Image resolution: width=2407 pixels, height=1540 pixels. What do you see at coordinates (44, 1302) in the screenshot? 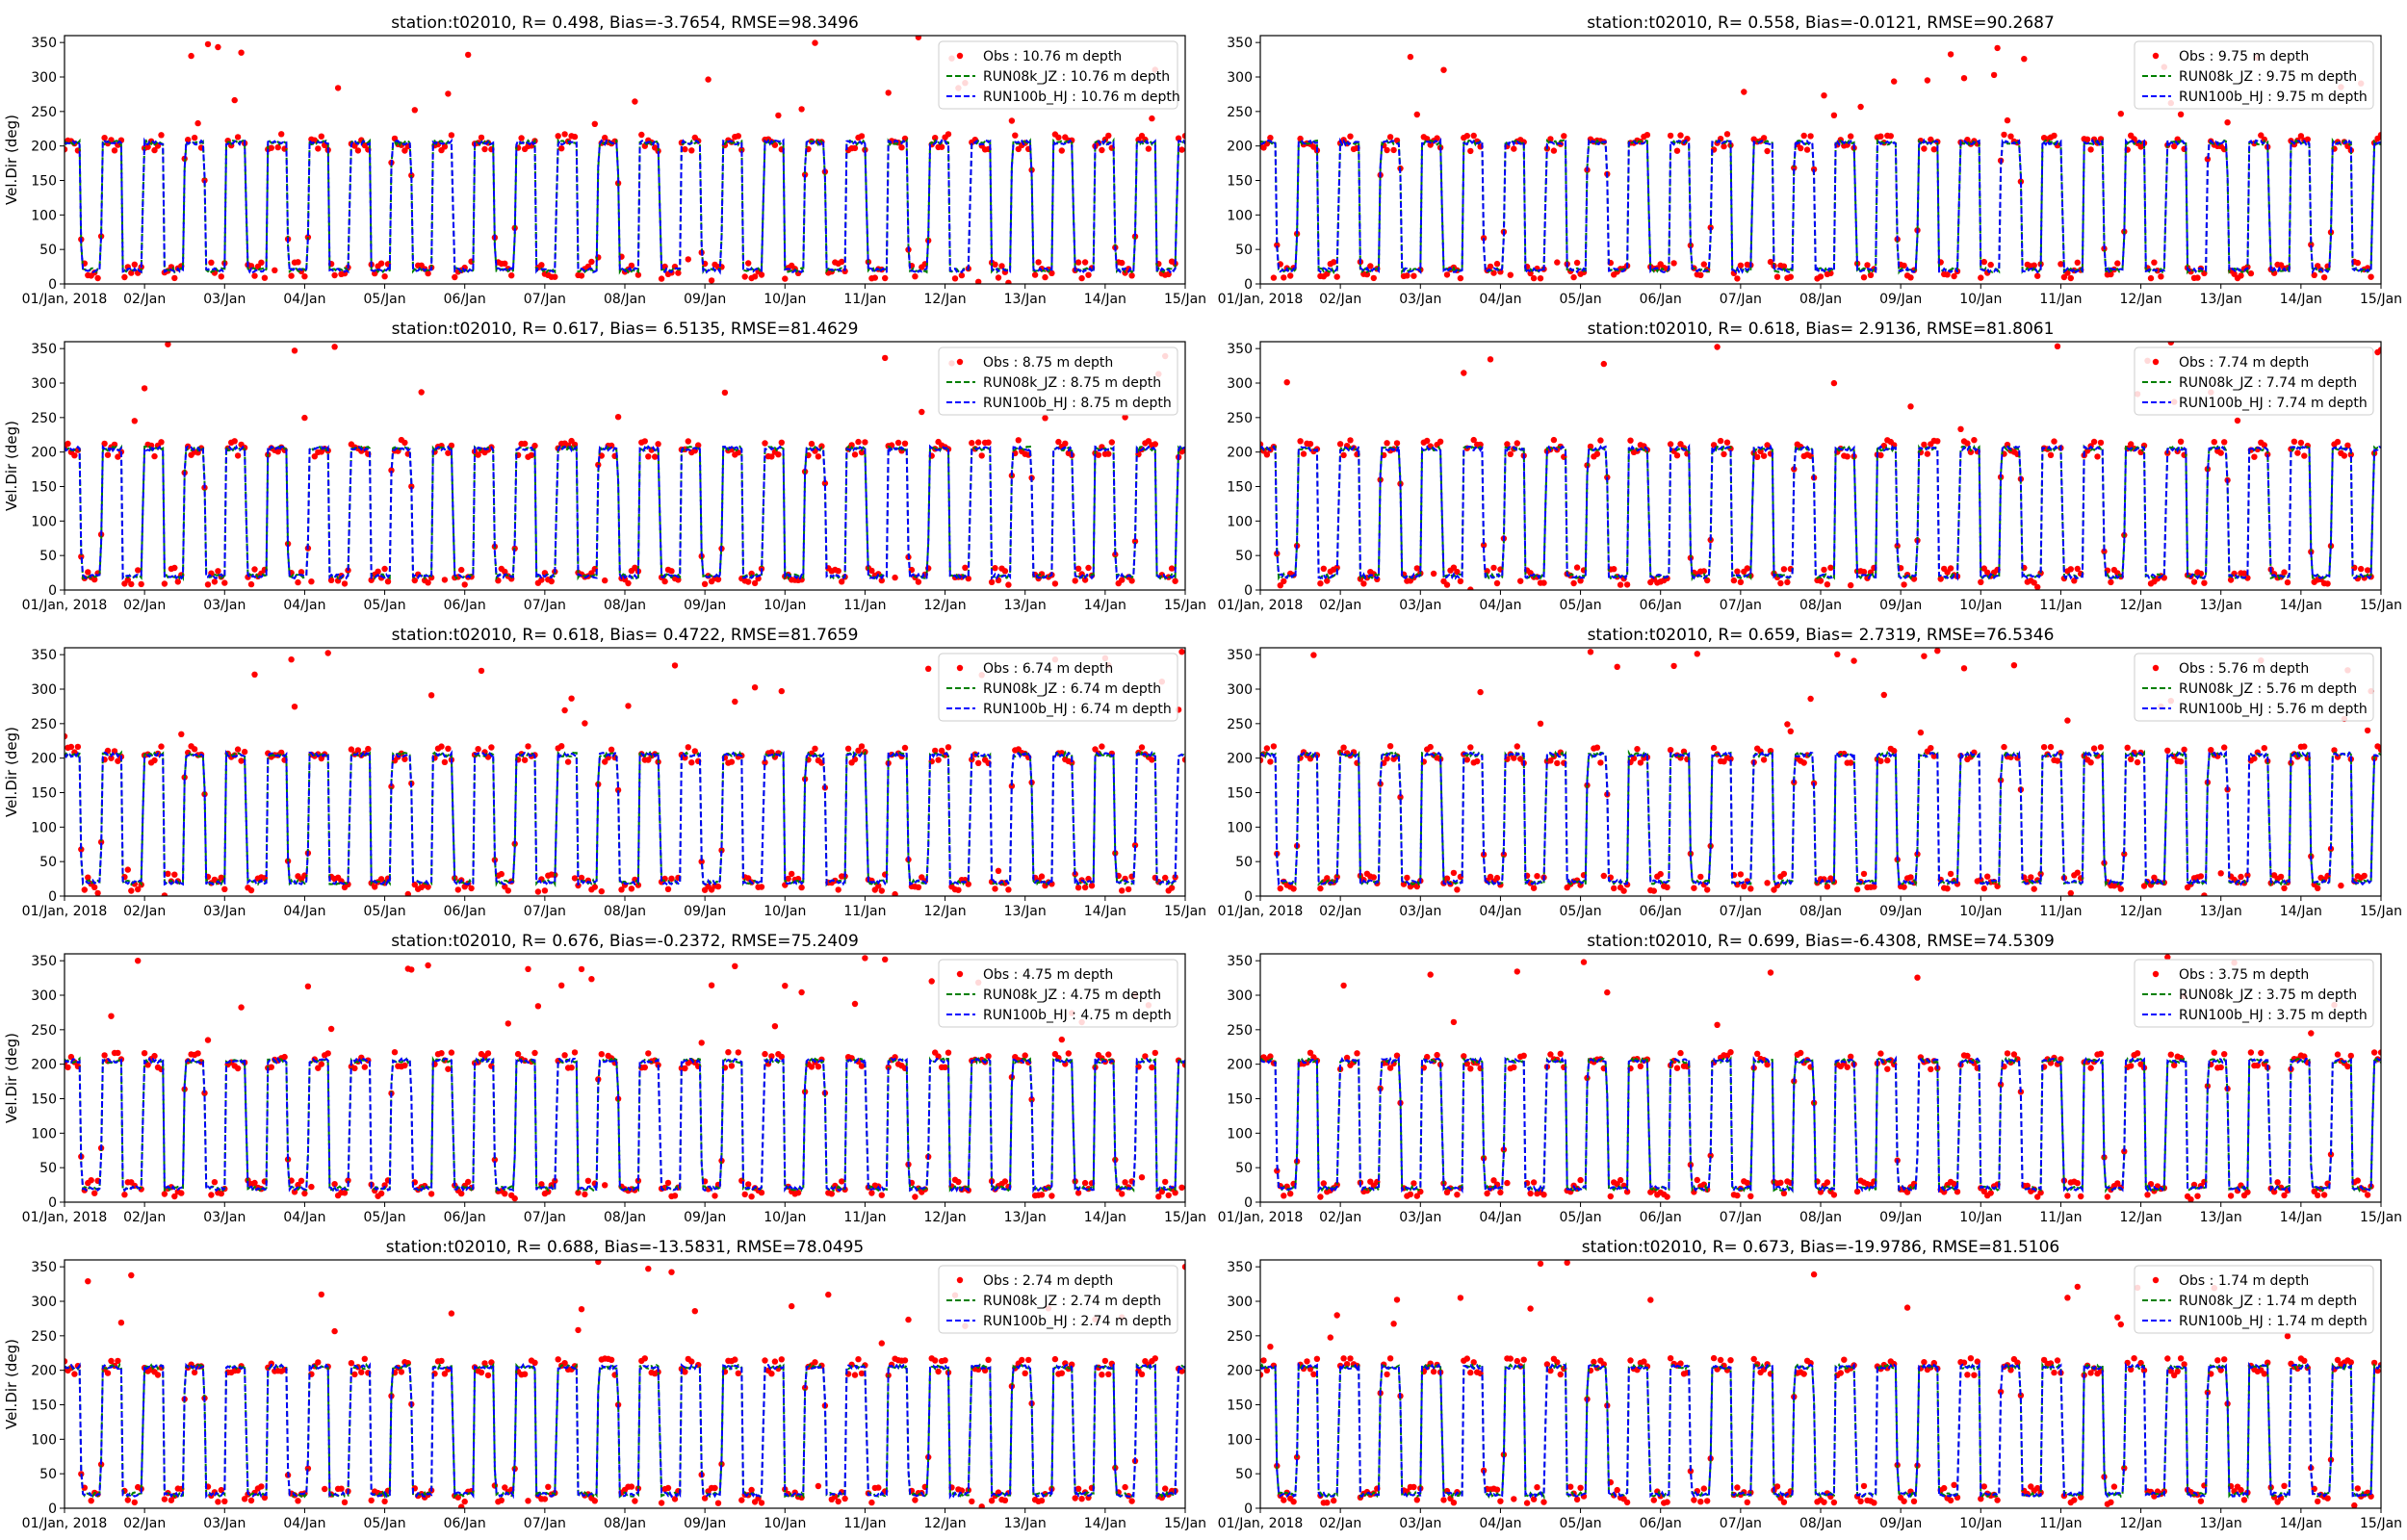
I see `y-tick-label: 300` at bounding box center [44, 1302].